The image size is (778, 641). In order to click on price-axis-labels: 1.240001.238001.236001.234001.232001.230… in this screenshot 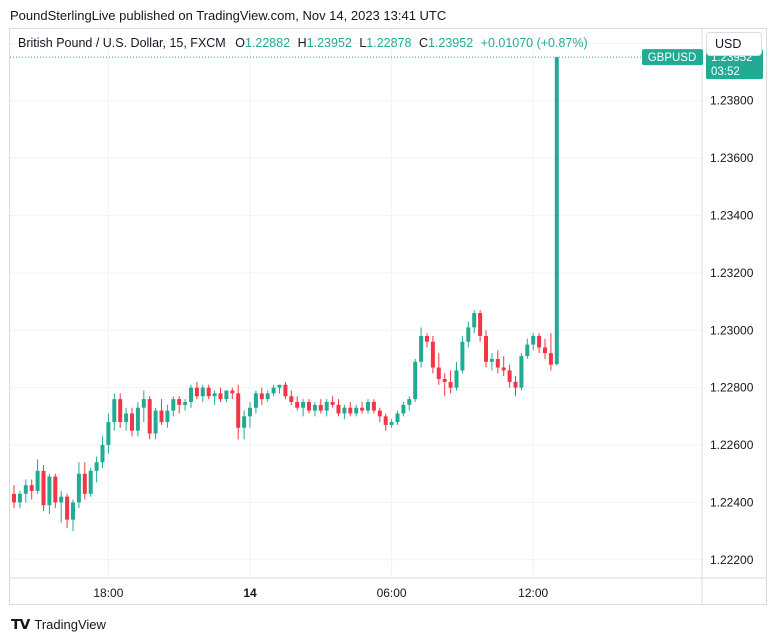, I will do `click(732, 301)`.